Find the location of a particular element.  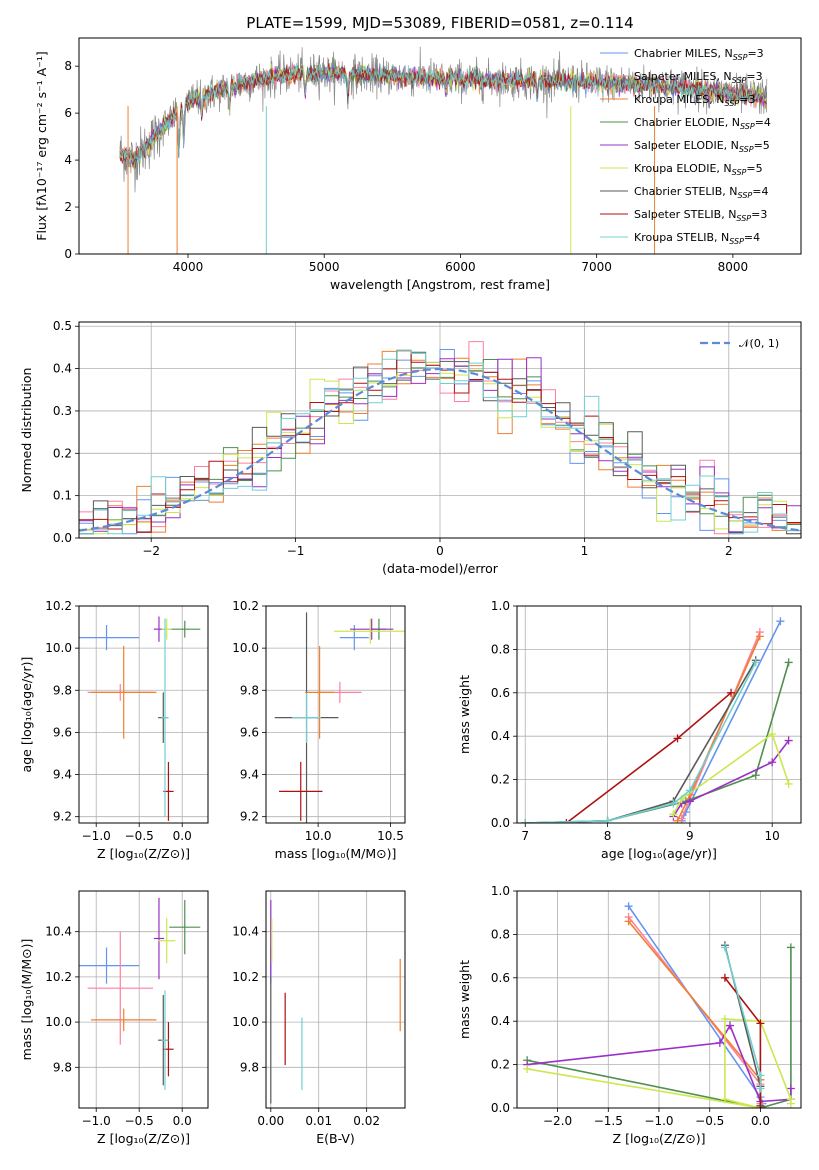

weight-age-plot-area is located at coordinates (657, 720).